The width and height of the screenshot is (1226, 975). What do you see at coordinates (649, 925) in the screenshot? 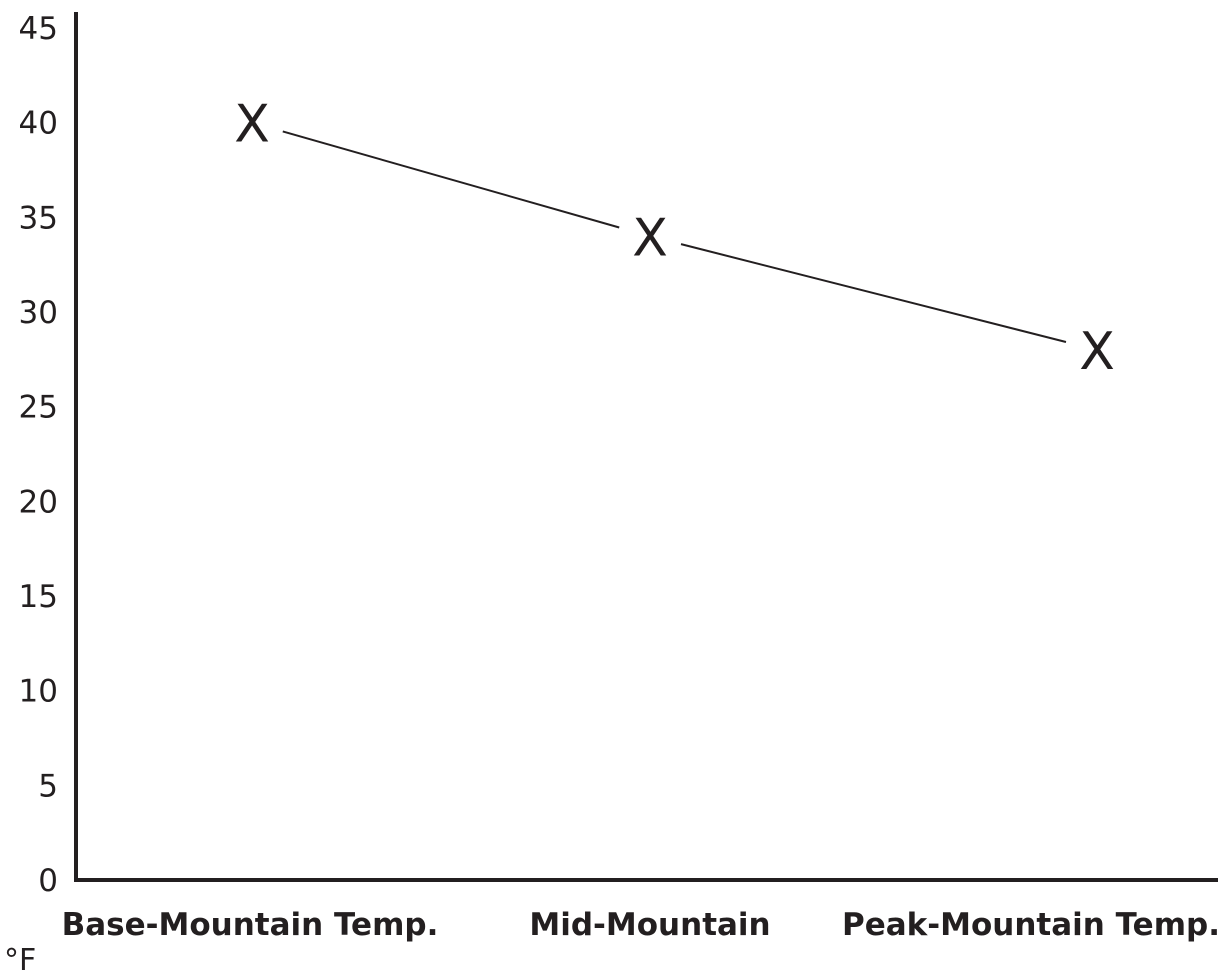
I see `x-category-label: Mid-Mountain` at bounding box center [649, 925].